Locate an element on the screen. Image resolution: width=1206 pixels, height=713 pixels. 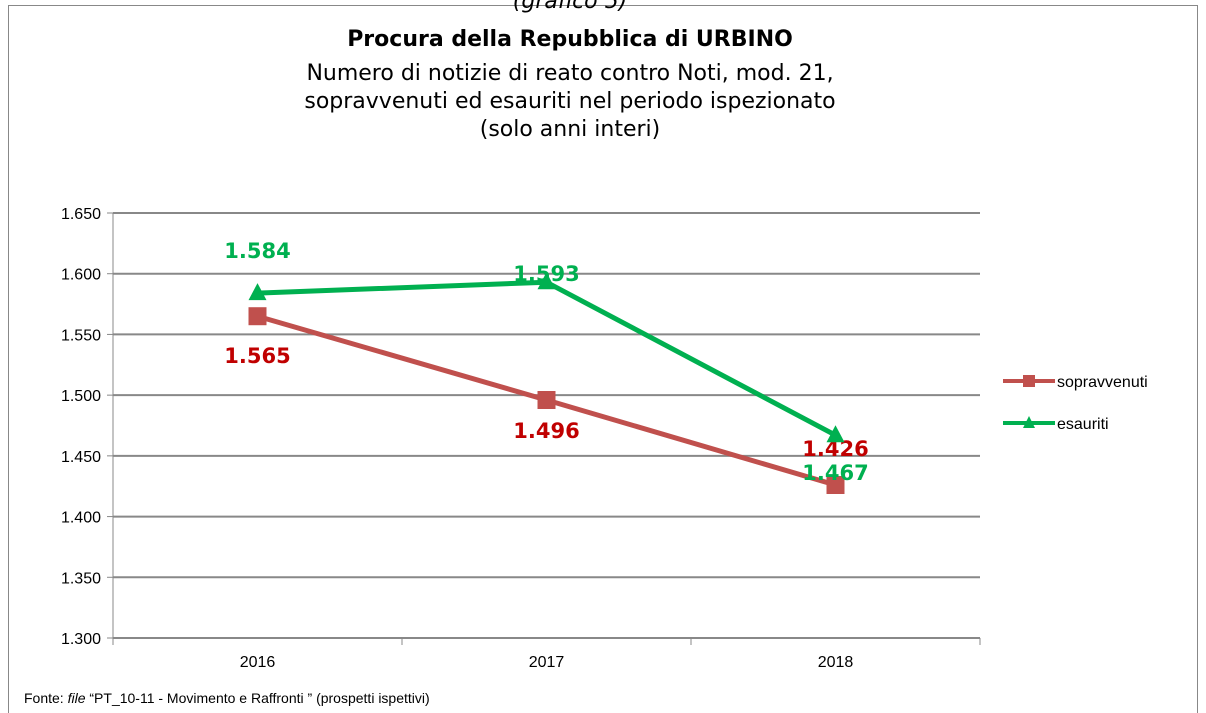
x-tick-label: 2016 is located at coordinates (258, 662).